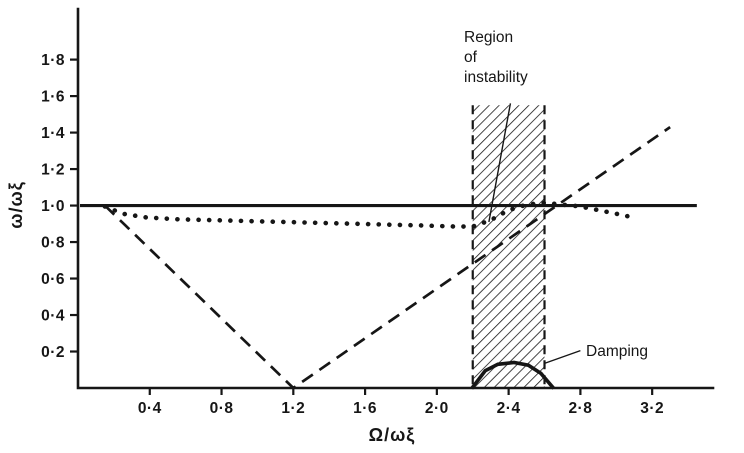  Describe the element at coordinates (53, 206) in the screenshot. I see `y-tick-label: 1·0` at that location.